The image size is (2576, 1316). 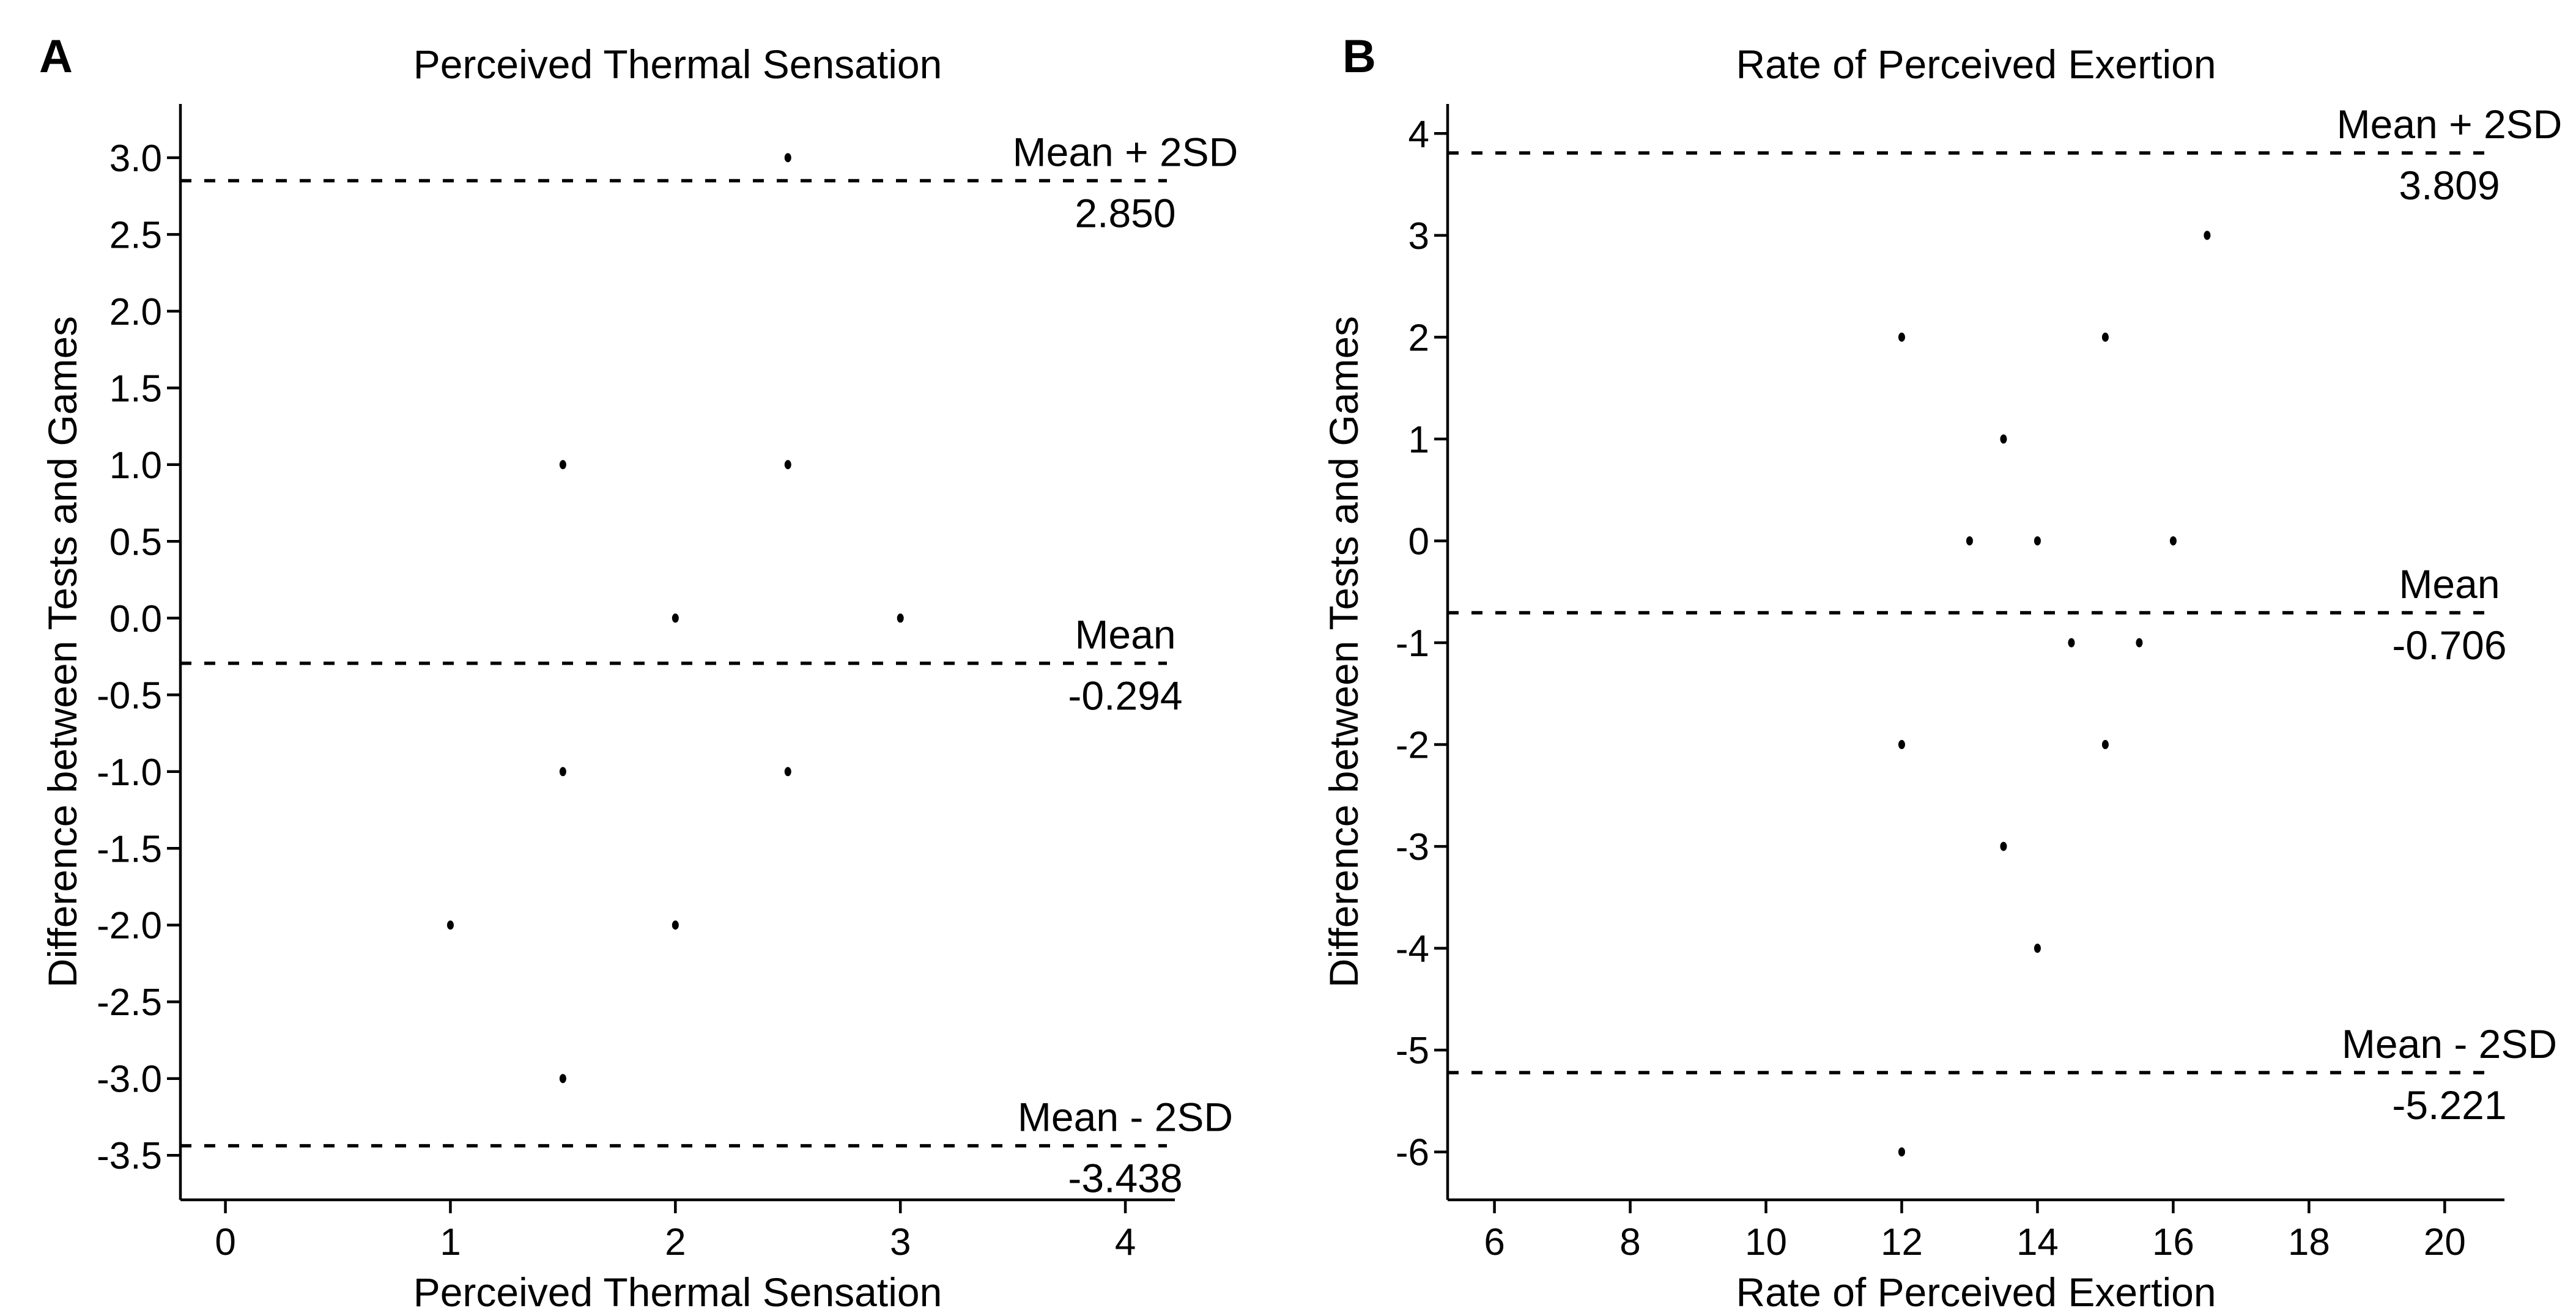 What do you see at coordinates (135, 619) in the screenshot?
I see `y-tick-label: 0.0` at bounding box center [135, 619].